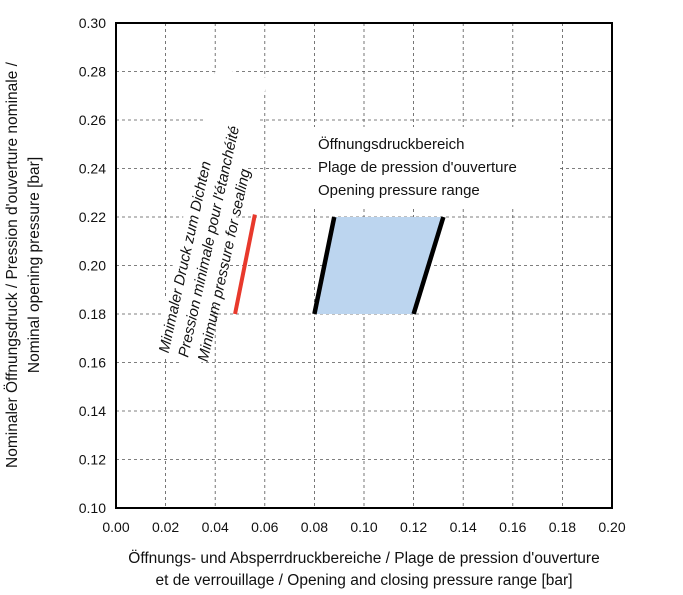  I want to click on y-tick-label: 0.14, so click(92, 411).